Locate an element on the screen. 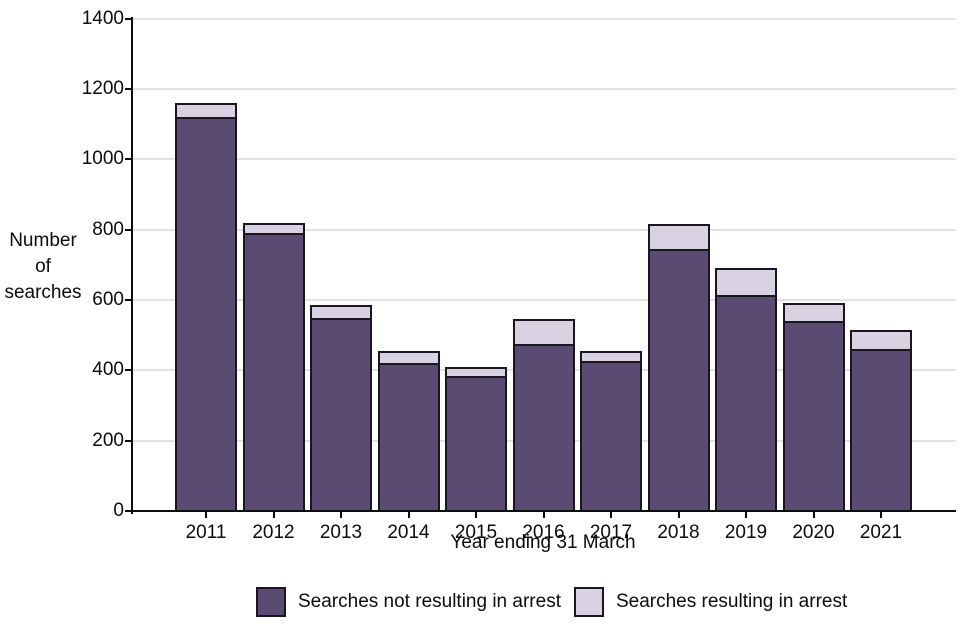 This screenshot has height=640, width=960. x-tick-2012 is located at coordinates (273, 515).